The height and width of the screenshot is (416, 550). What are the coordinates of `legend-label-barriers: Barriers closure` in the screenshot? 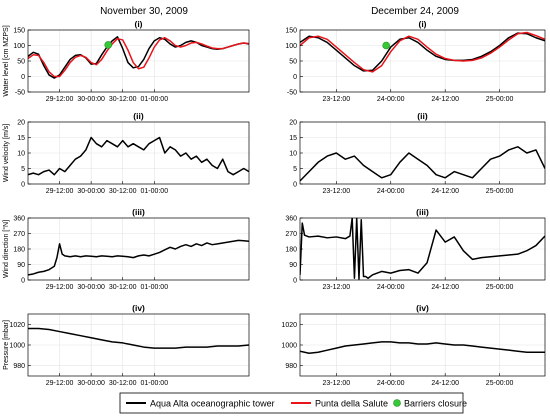 It's located at (435, 404).